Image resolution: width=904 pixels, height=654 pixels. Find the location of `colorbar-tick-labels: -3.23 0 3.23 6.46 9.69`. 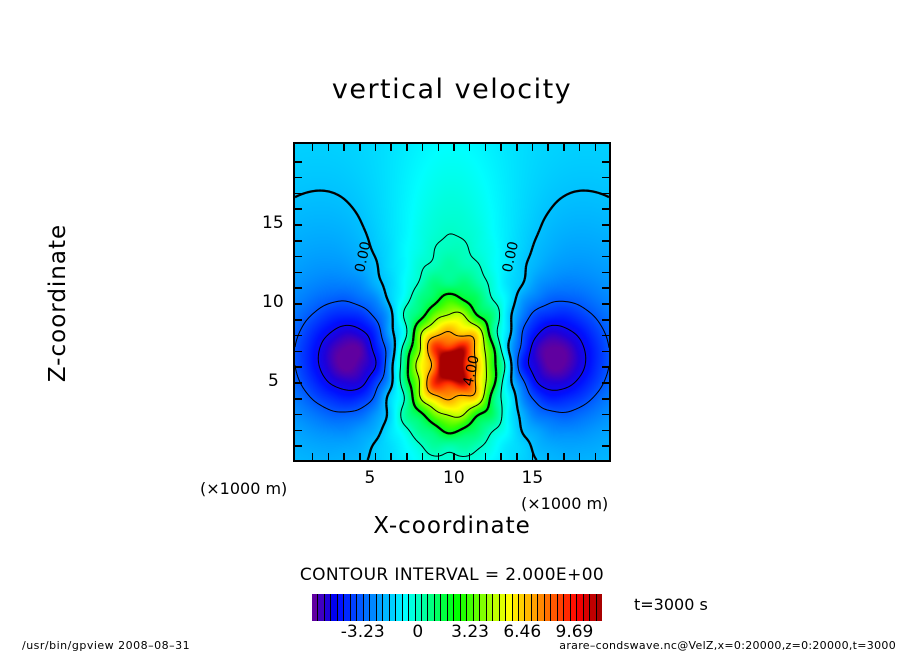

colorbar-tick-labels: -3.23 0 3.23 6.46 9.69 is located at coordinates (457, 633).